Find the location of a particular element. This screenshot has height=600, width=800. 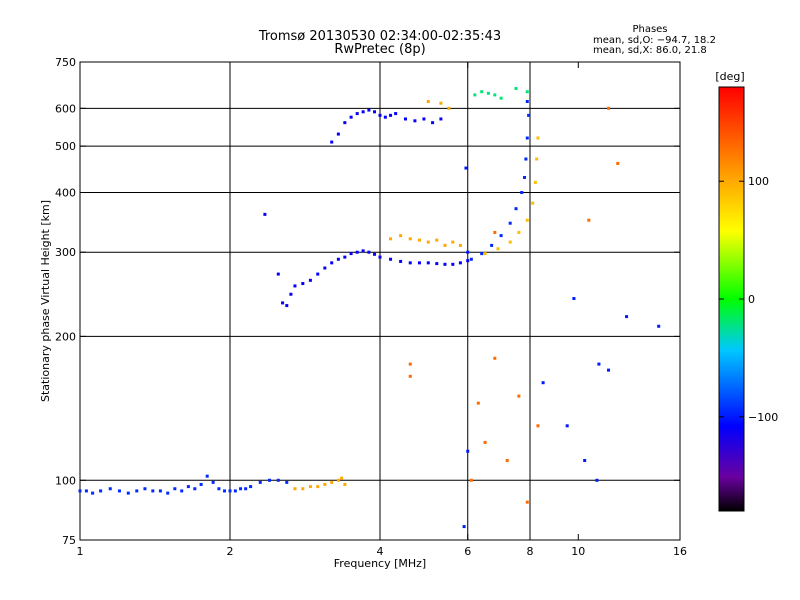

colorbar-tick-label: −100 is located at coordinates (763, 417).